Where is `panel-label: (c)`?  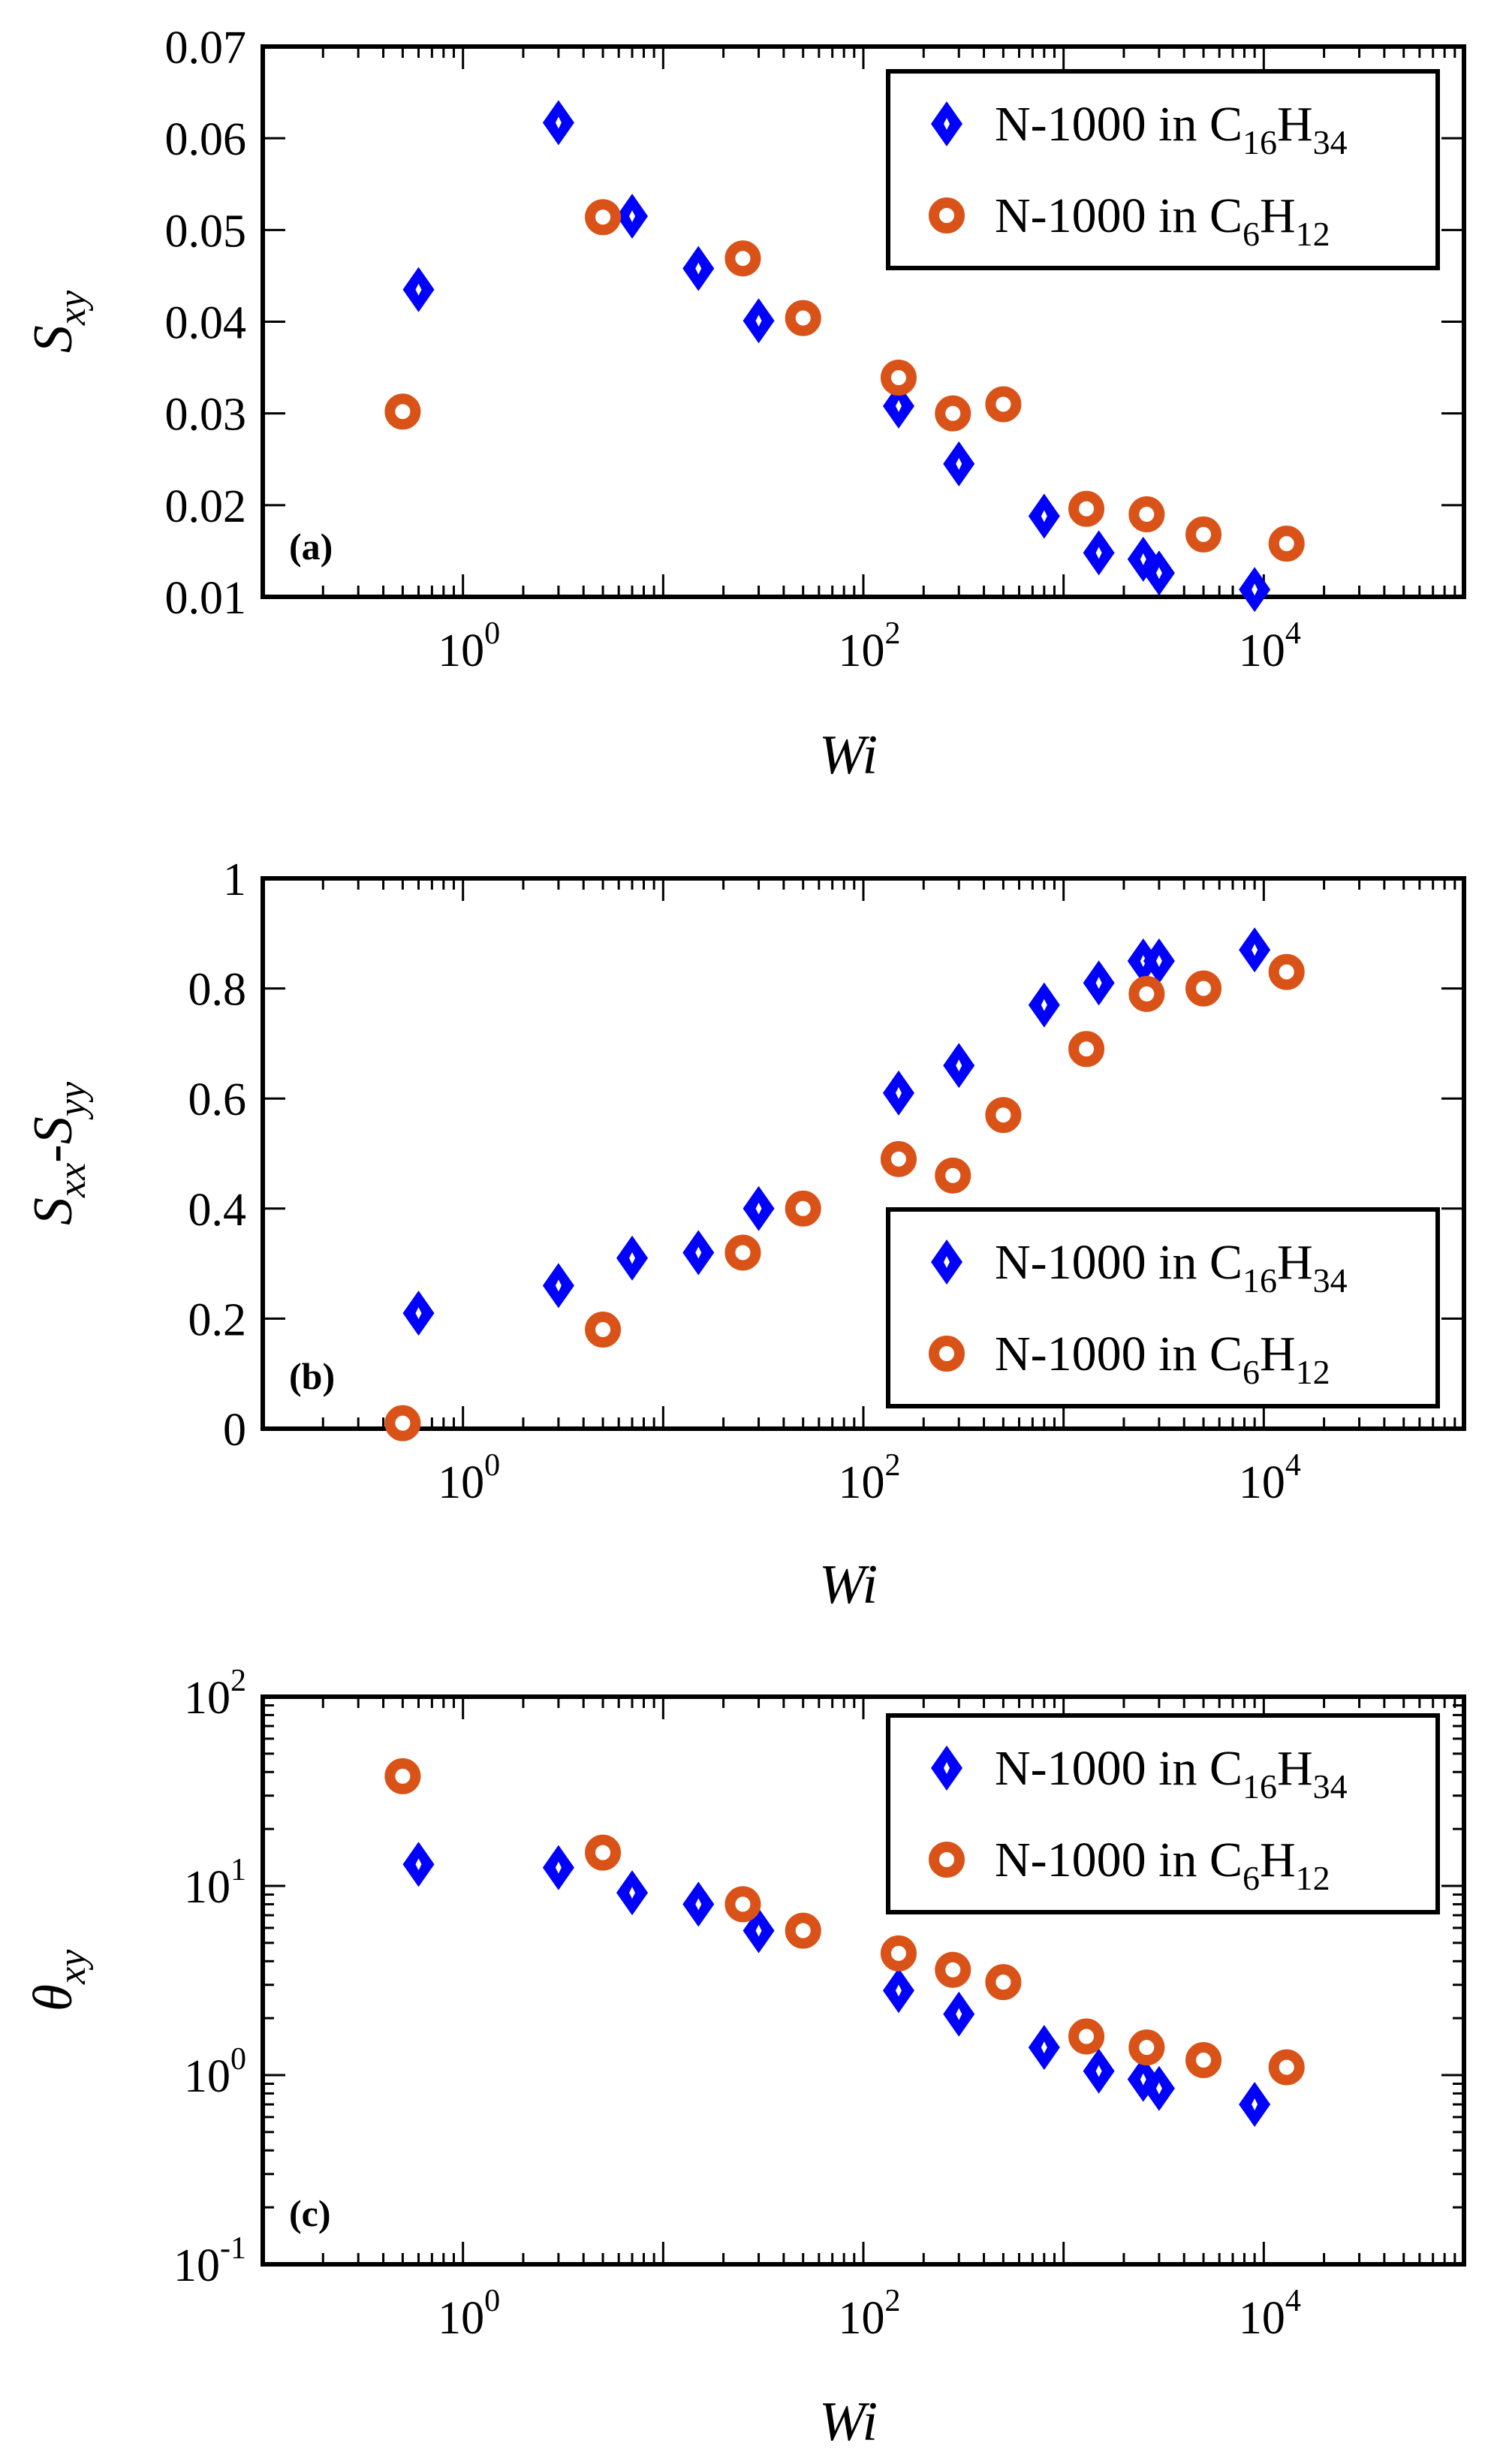
panel-label: (c) is located at coordinates (310, 2213).